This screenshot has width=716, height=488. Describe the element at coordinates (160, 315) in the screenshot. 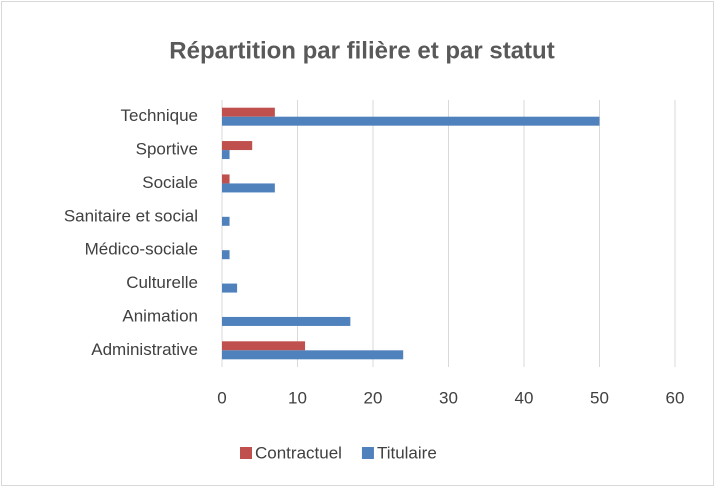

I see `y-tick-label: Animation` at that location.